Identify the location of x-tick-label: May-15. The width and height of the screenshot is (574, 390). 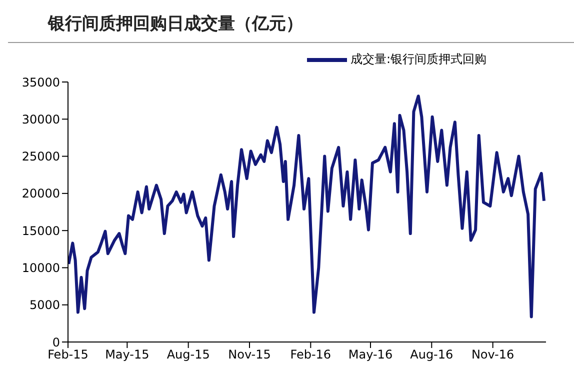
(127, 355).